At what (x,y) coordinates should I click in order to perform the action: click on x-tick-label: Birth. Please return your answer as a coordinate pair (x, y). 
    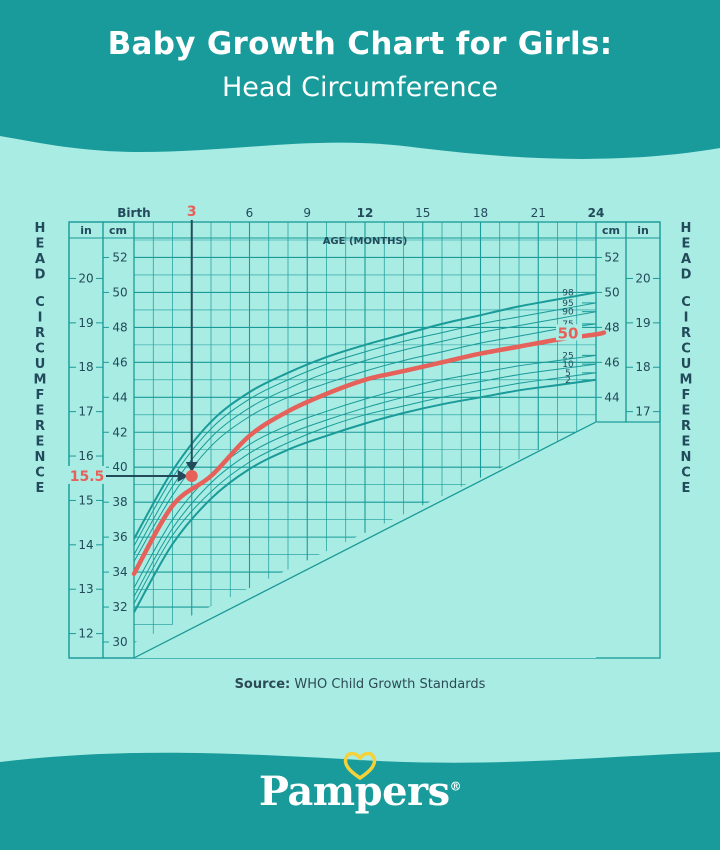
    Looking at the image, I should click on (133, 213).